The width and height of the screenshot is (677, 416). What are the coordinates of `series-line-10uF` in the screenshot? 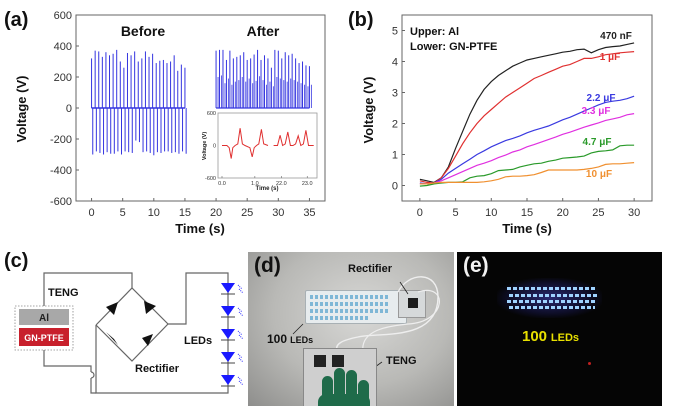 It's located at (527, 173).